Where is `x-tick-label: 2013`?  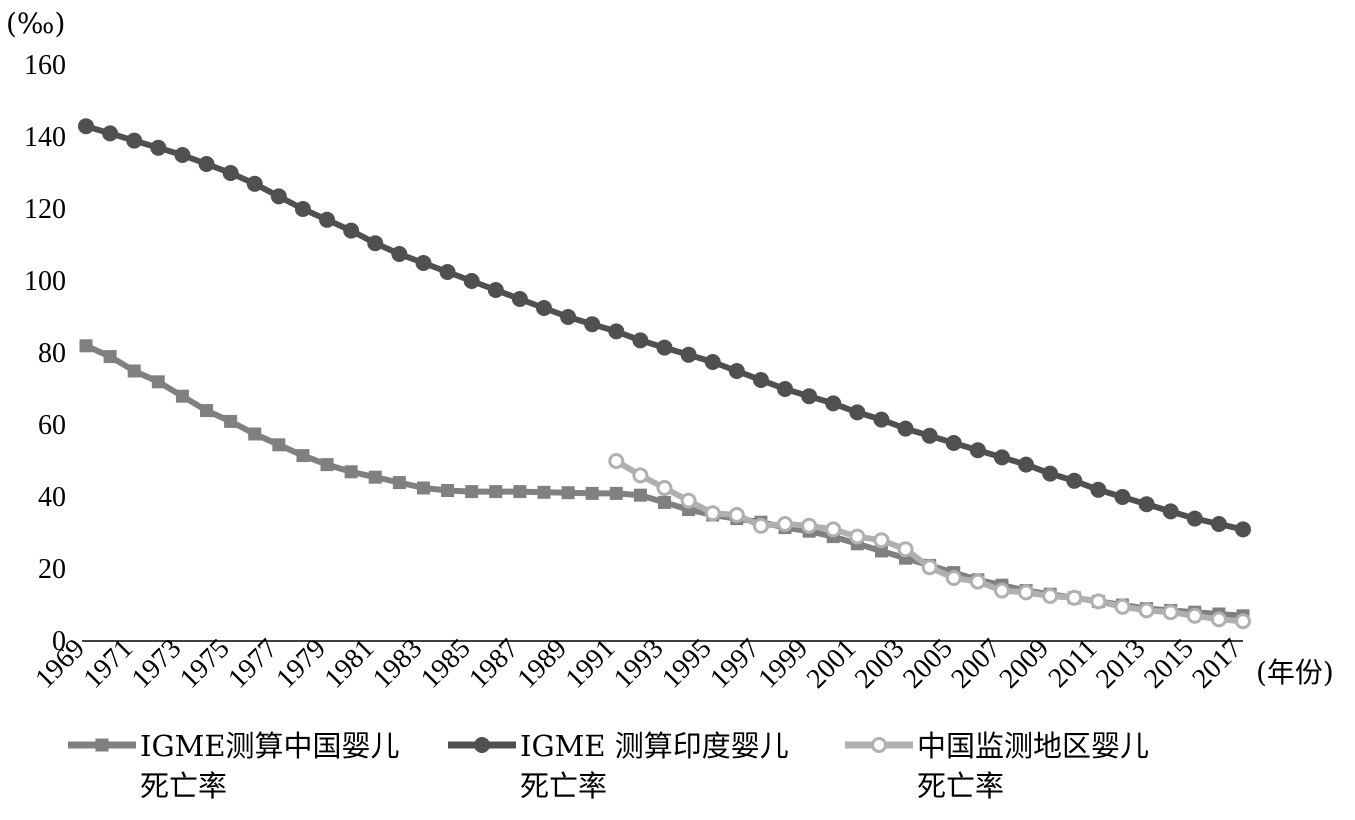 x-tick-label: 2013 is located at coordinates (1121, 664).